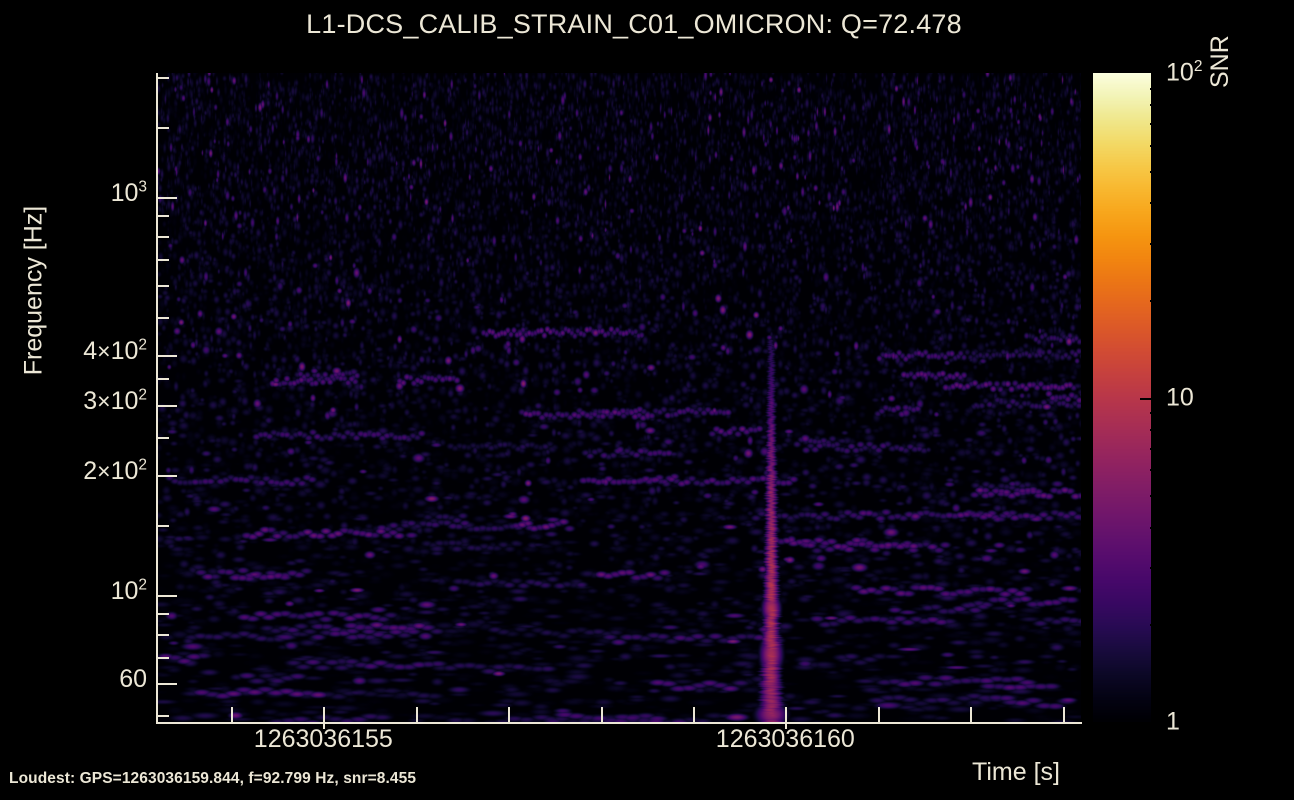 This screenshot has width=1294, height=800. Describe the element at coordinates (1016, 772) in the screenshot. I see `x-axis-title: Time [s]` at that location.